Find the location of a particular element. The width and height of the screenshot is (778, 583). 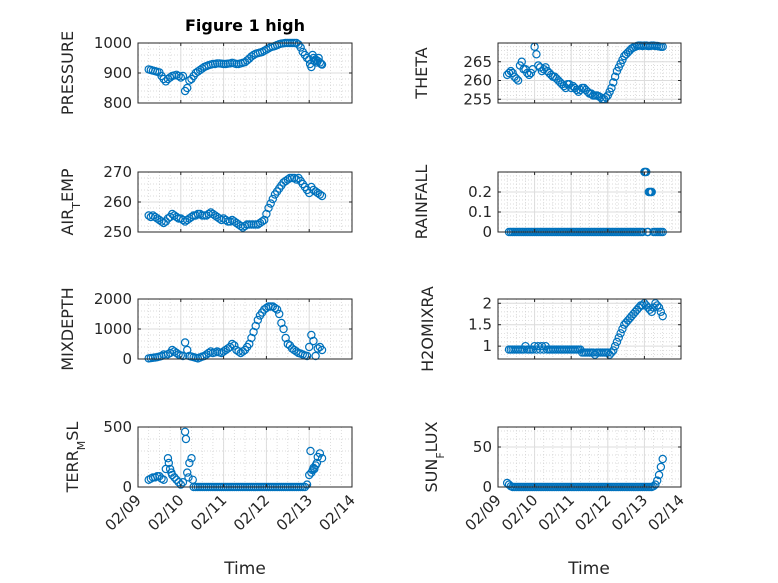

ylabel-rainfall: RAINFALL is located at coordinates (421, 202).